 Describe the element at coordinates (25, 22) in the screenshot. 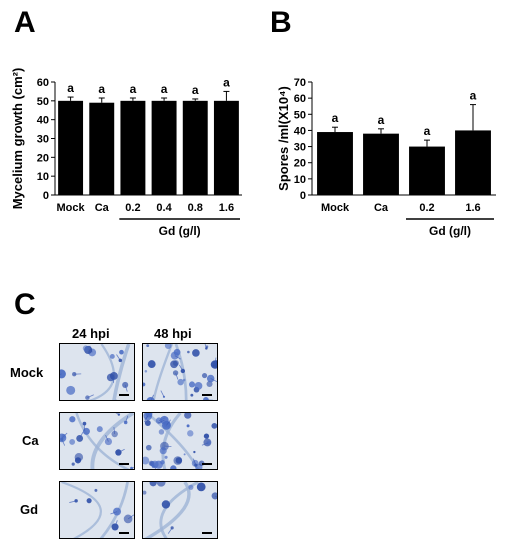

I see `panel-a-letter: A` at that location.